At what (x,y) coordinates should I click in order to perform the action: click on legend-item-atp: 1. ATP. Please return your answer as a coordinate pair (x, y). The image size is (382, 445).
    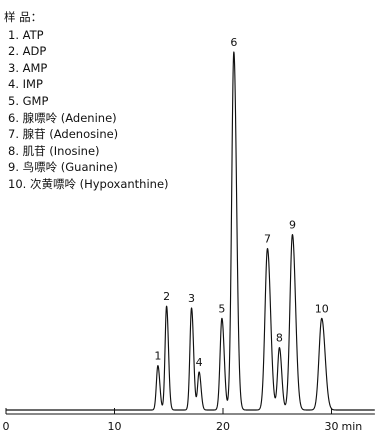
    Looking at the image, I should click on (26, 34).